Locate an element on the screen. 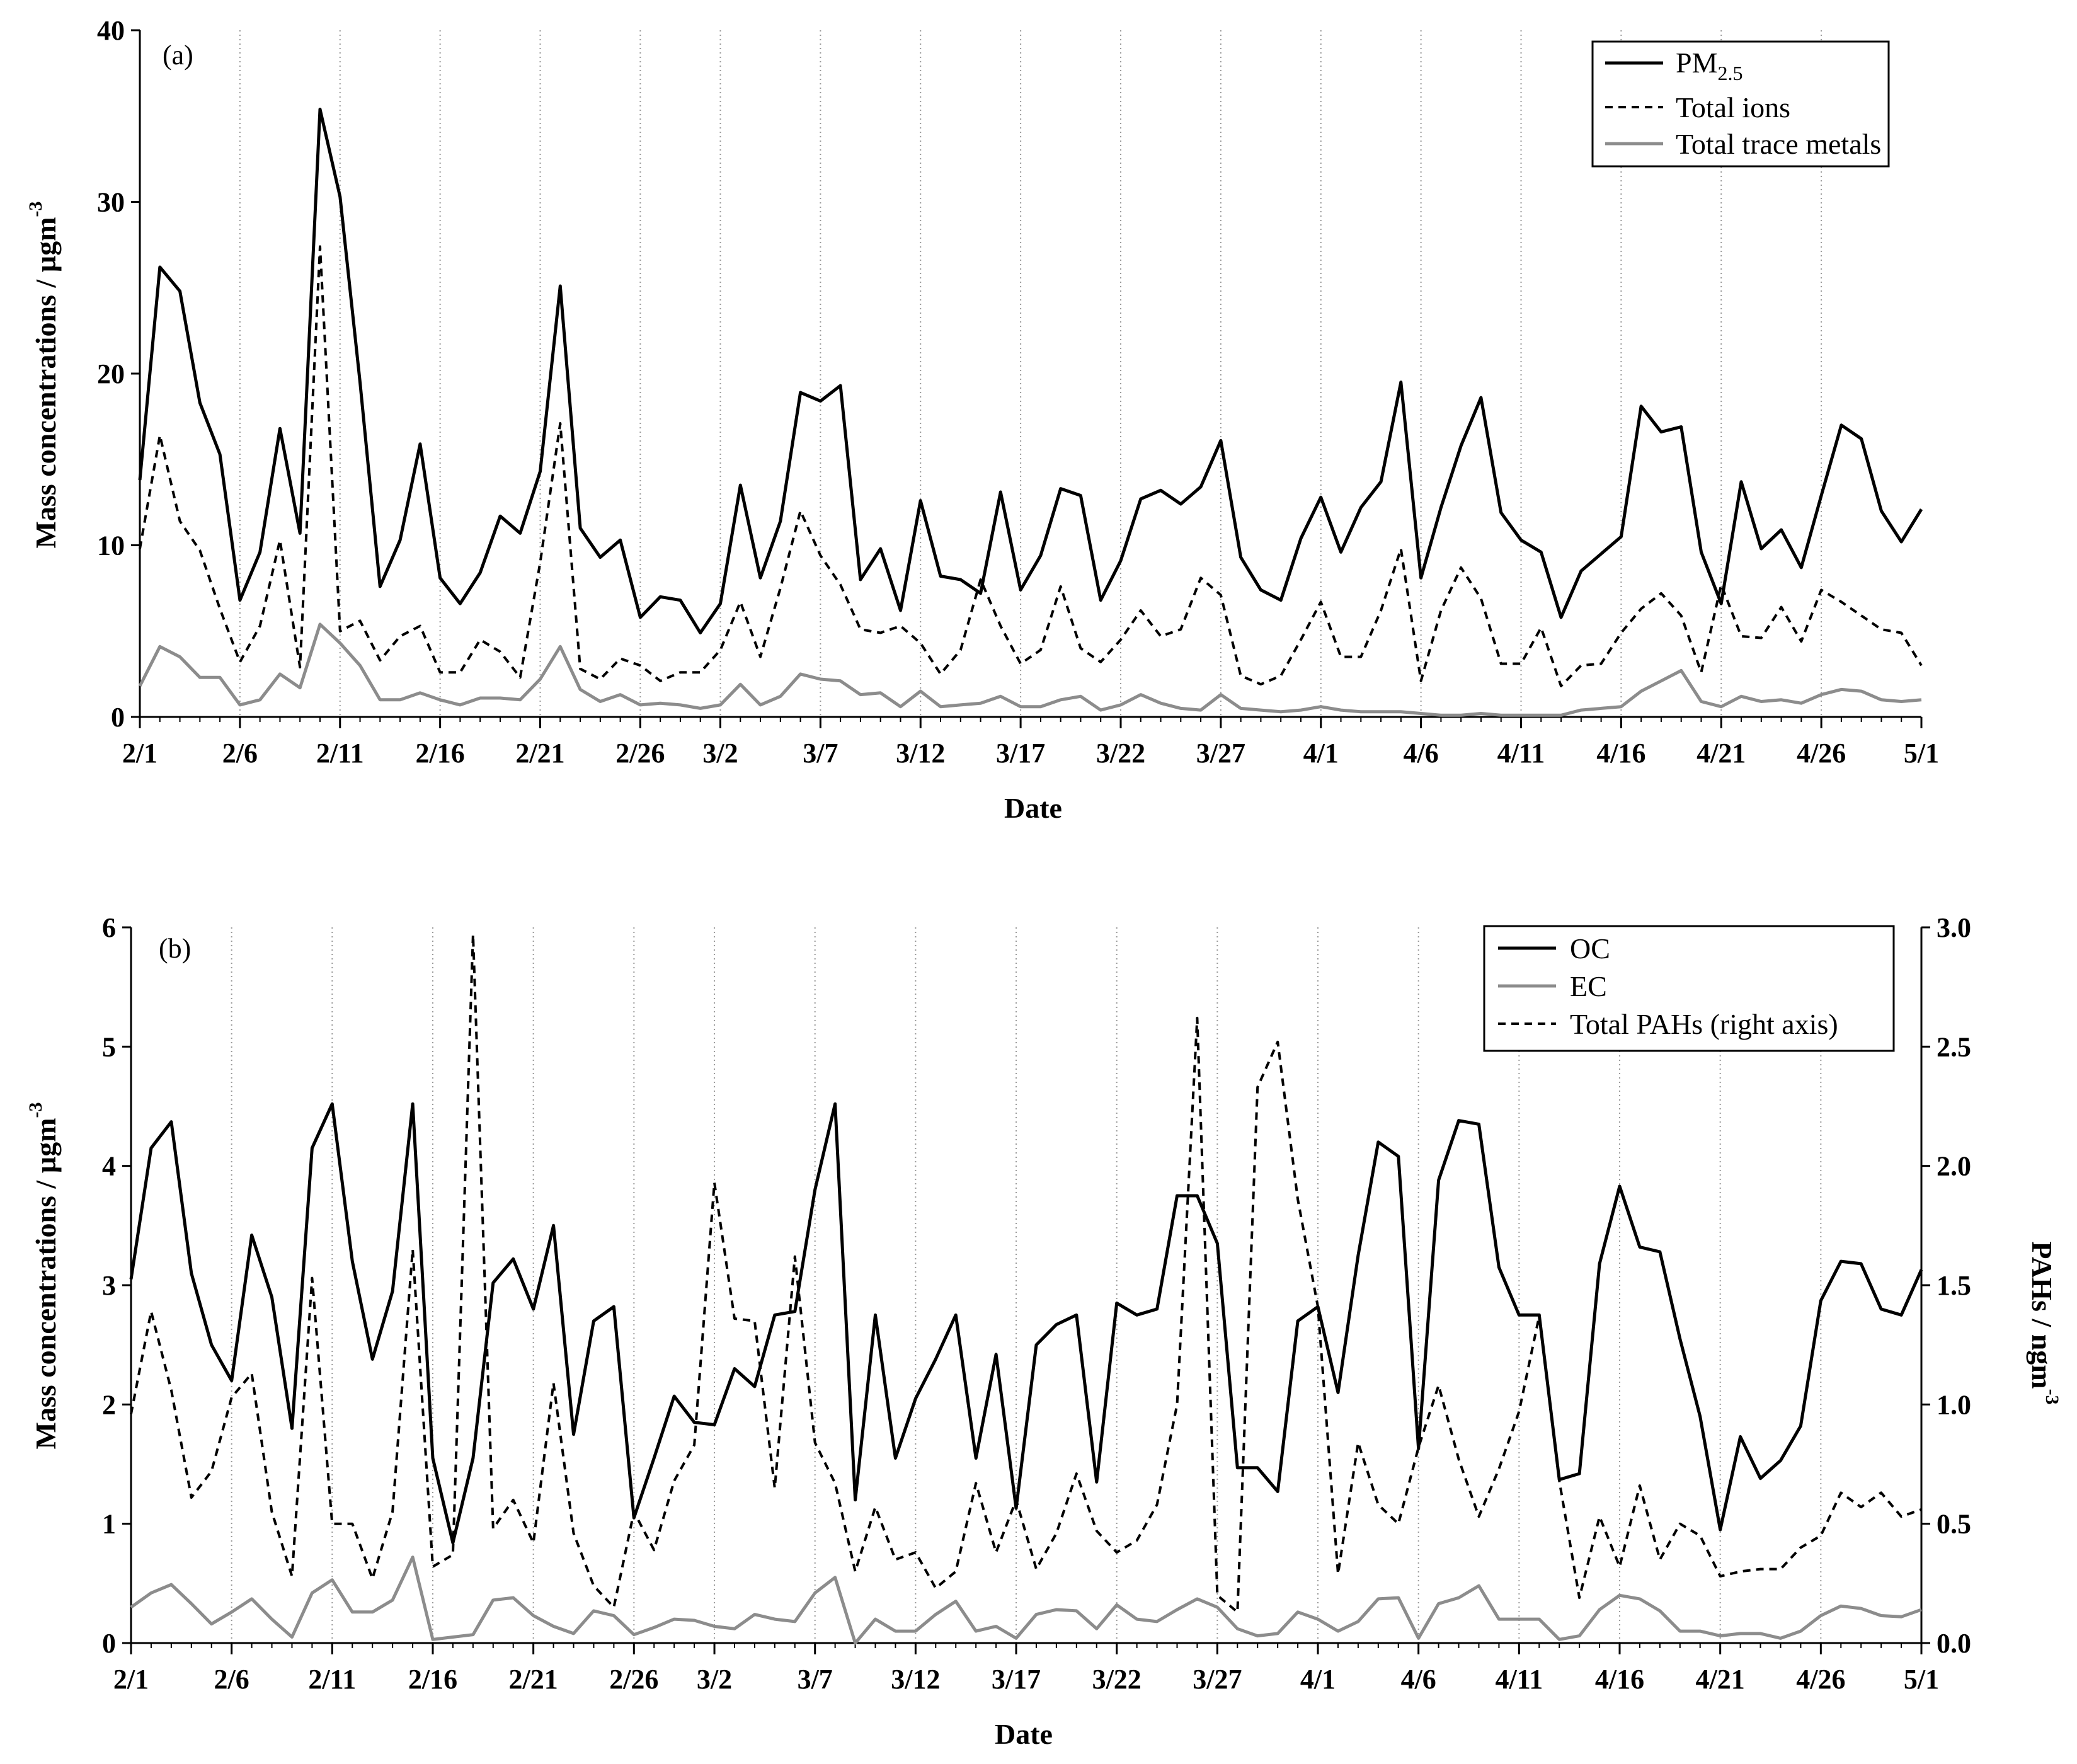 Image resolution: width=2077 pixels, height=1764 pixels. x-tick-label-a-2-16: 2/16 is located at coordinates (440, 753).